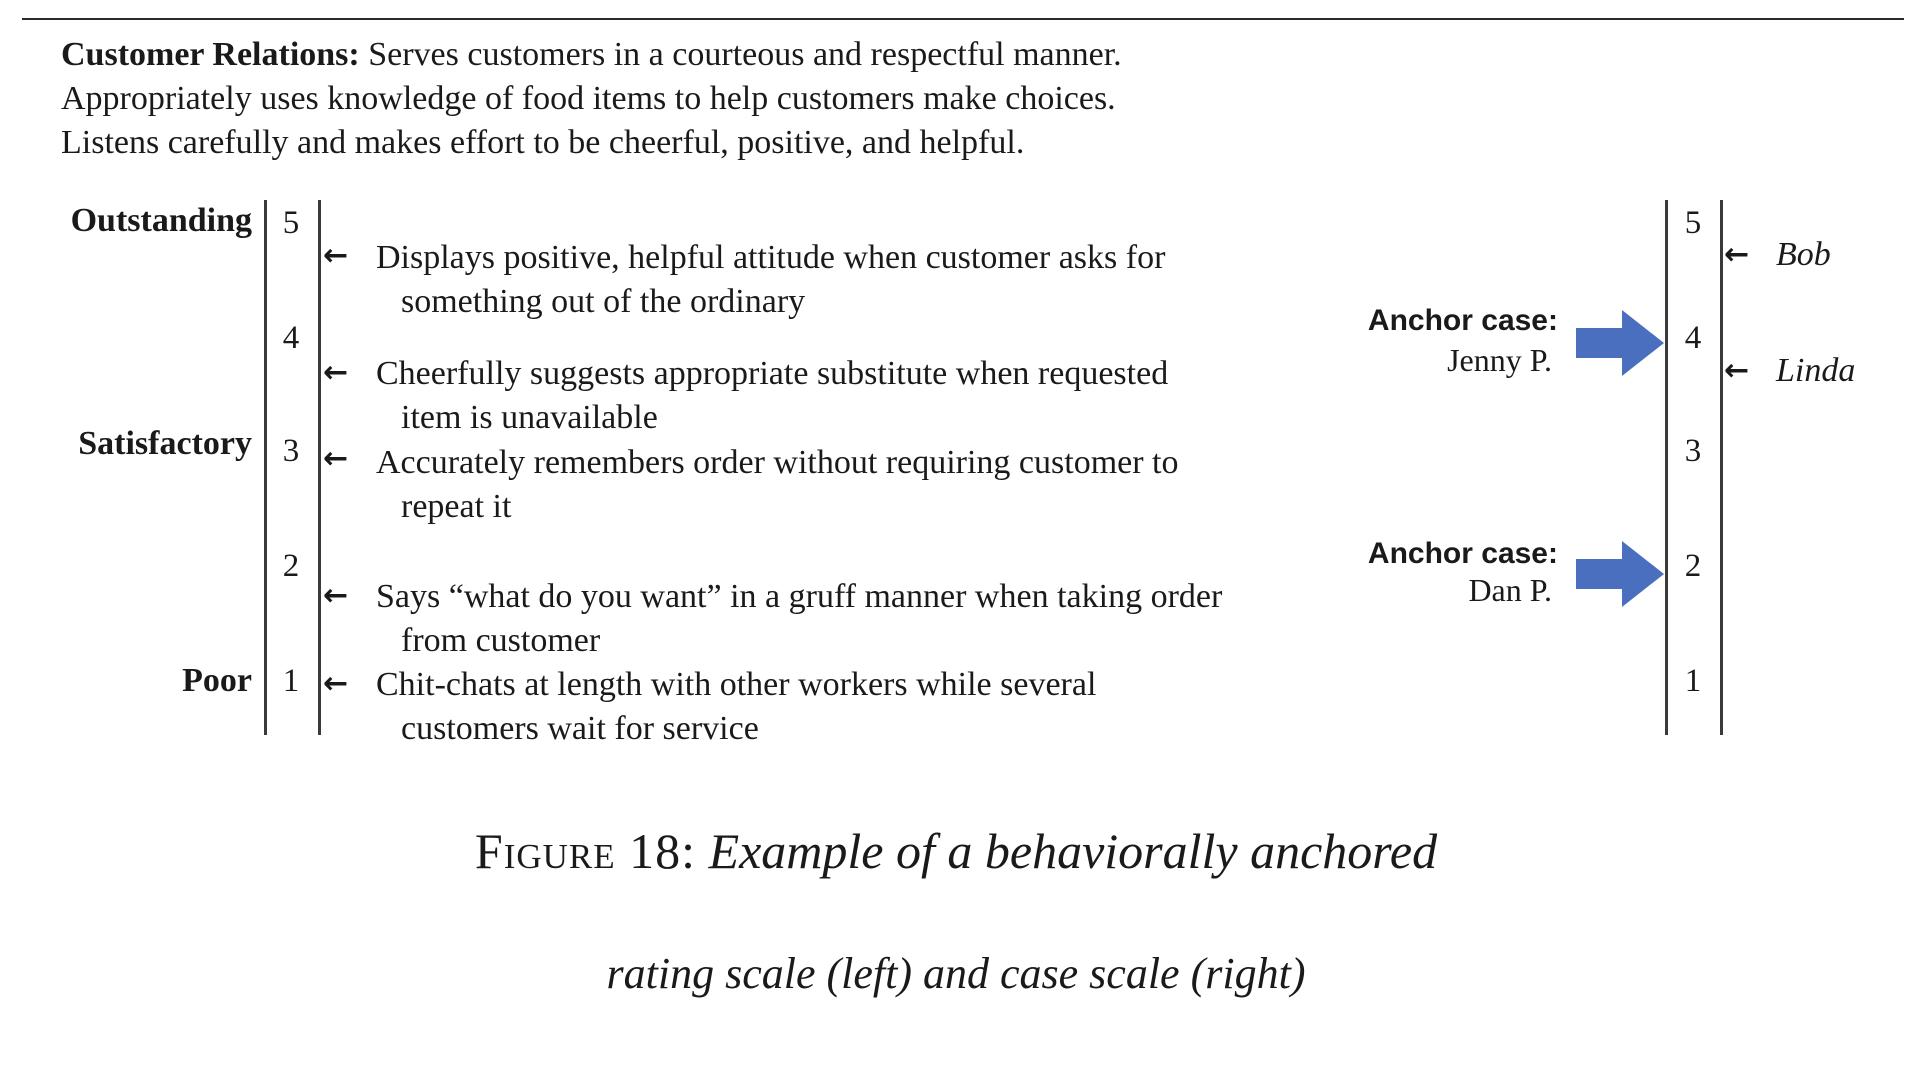 The height and width of the screenshot is (1078, 1912). Describe the element at coordinates (1693, 451) in the screenshot. I see `right-scale-number-3: 3` at that location.